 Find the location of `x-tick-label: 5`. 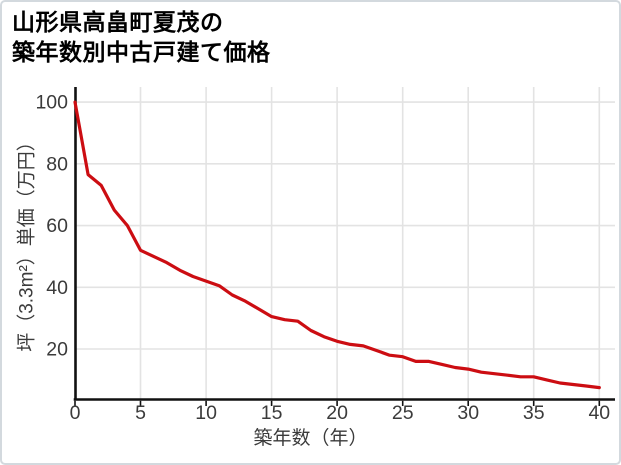

x-tick-label: 5 is located at coordinates (140, 413).